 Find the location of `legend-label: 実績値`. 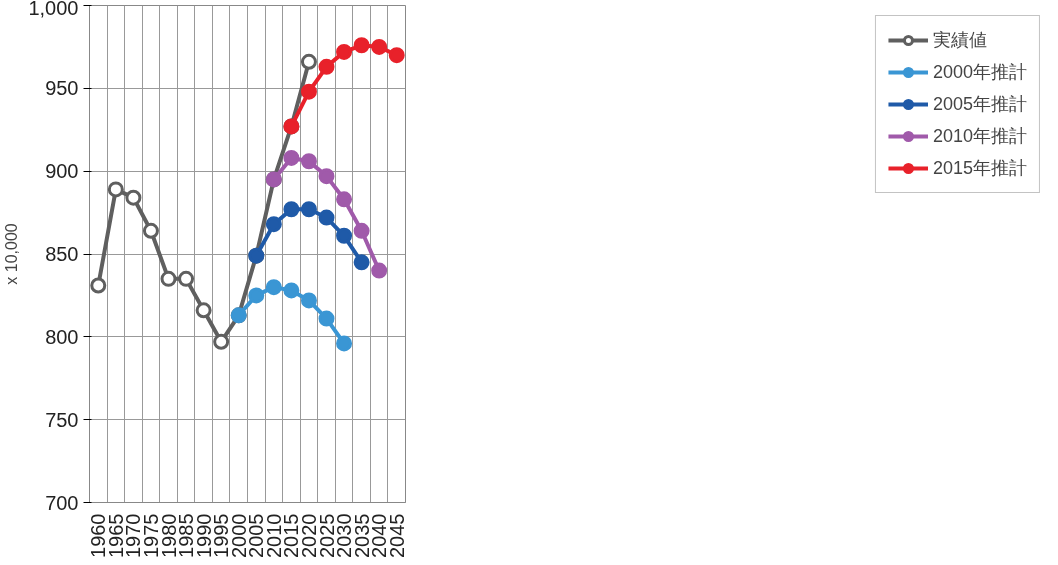

legend-label: 実績値 is located at coordinates (959, 40).